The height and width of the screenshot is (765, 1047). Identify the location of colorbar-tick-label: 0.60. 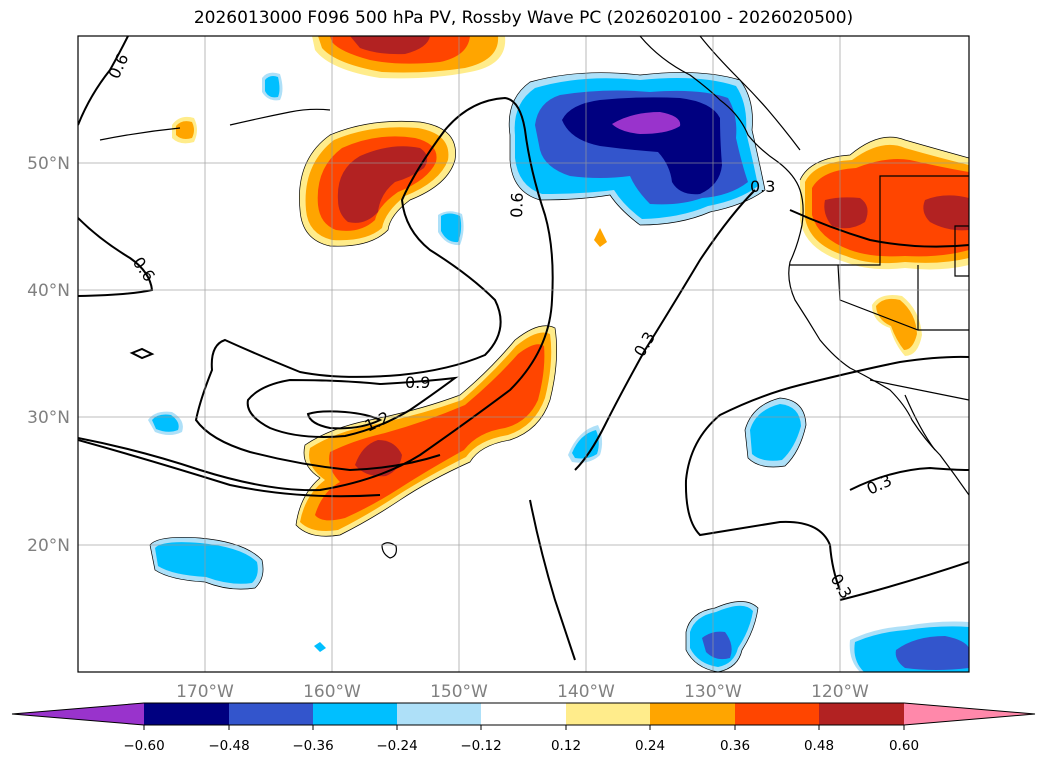
(904, 746).